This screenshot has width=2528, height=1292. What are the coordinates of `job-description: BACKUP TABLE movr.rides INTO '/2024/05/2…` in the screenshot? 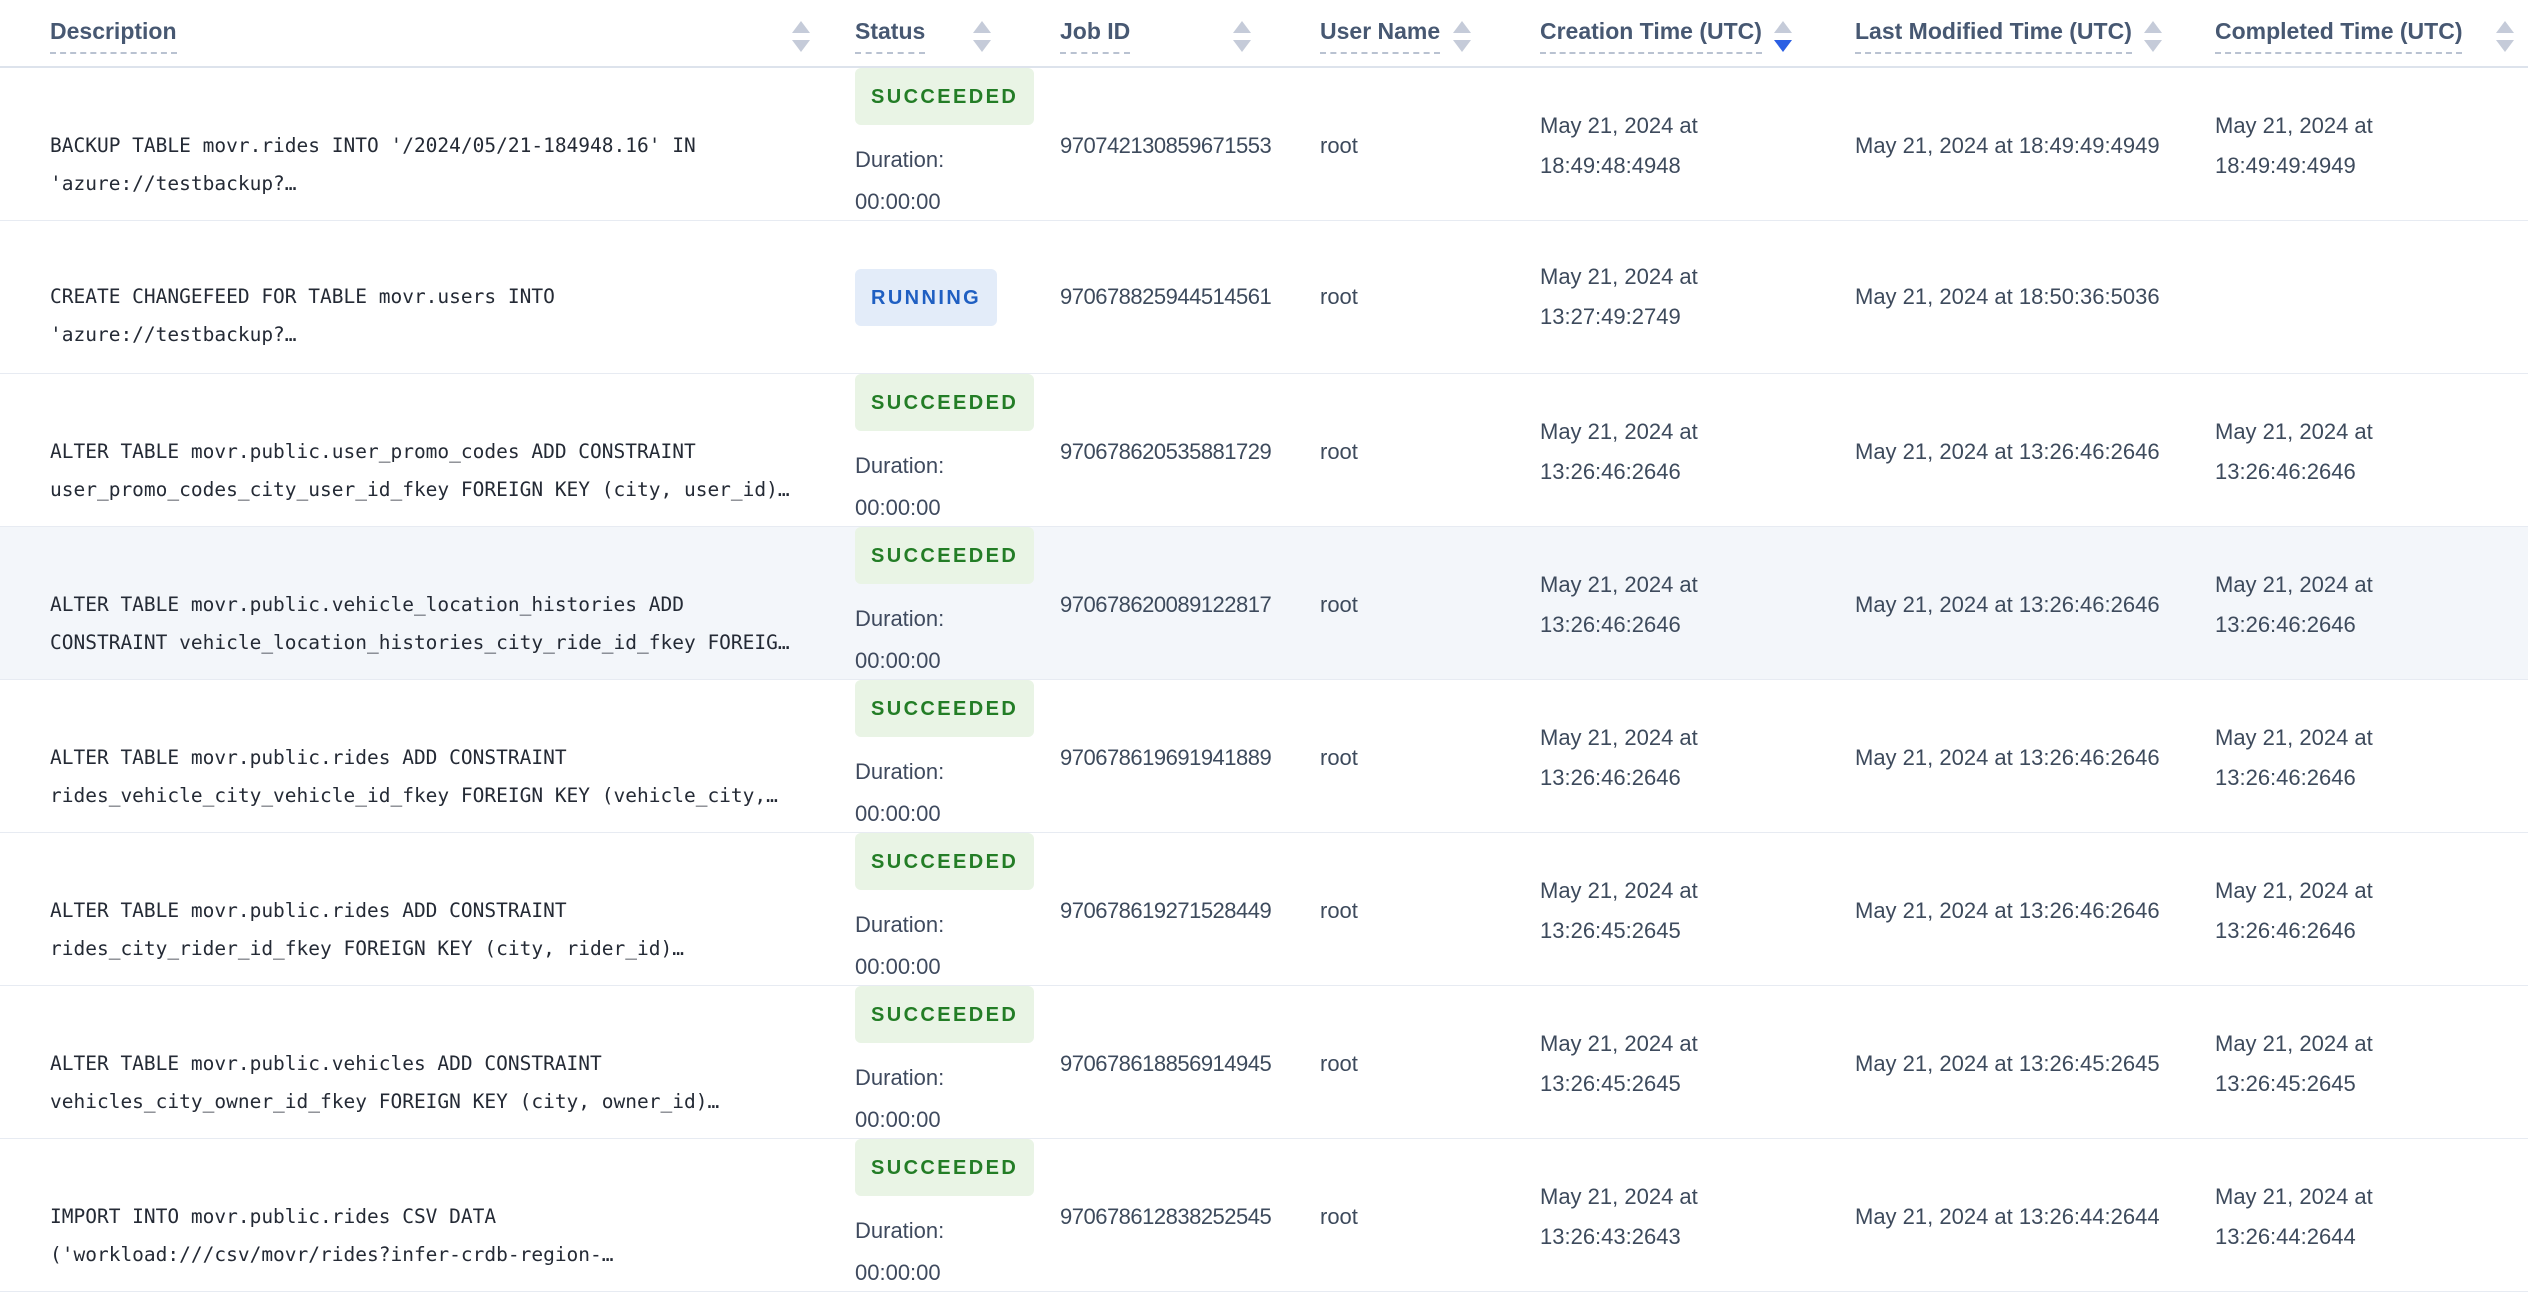 It's located at (373, 164).